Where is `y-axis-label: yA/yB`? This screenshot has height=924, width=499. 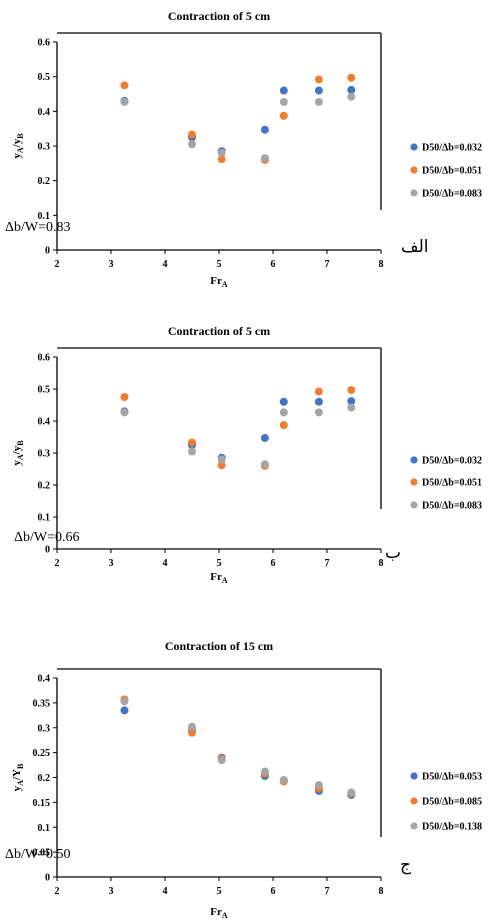 y-axis-label: yA/yB is located at coordinates (18, 453).